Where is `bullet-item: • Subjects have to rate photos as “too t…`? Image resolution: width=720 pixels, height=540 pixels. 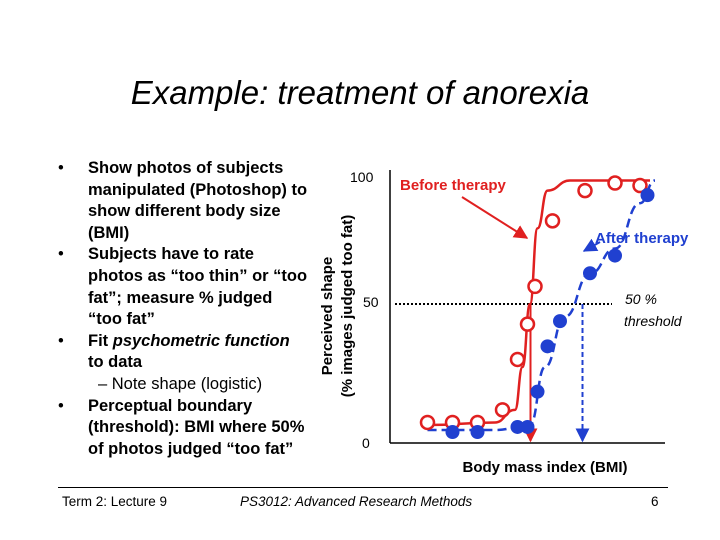
bullet-item: • Subjects have to rate photos as “too t… is located at coordinates (183, 287).